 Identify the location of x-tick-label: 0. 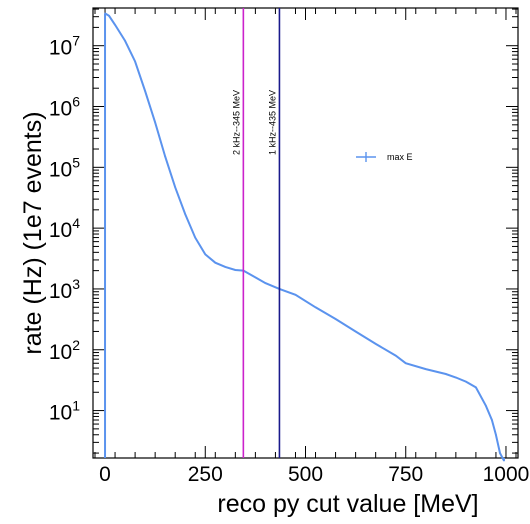
(105, 474).